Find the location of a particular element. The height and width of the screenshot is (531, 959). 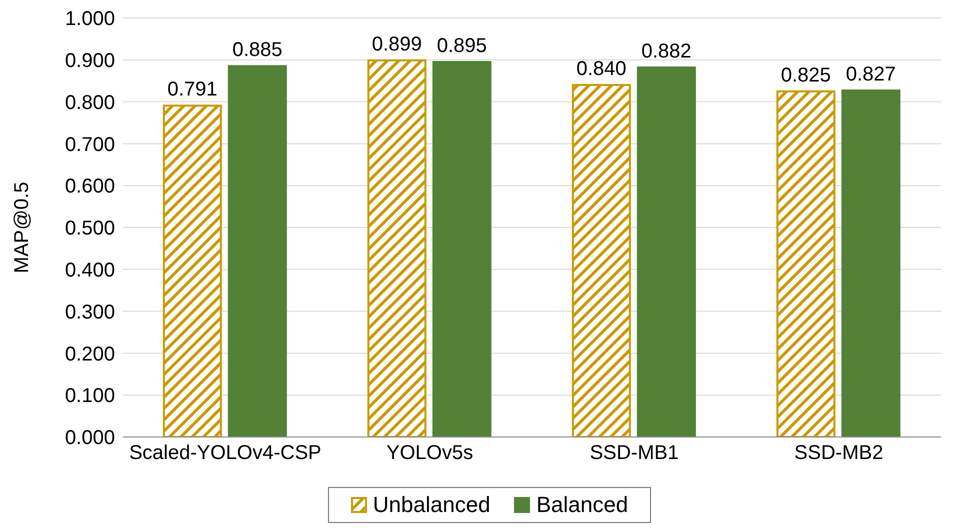

y-tick-label: 1.000 is located at coordinates (89, 19).